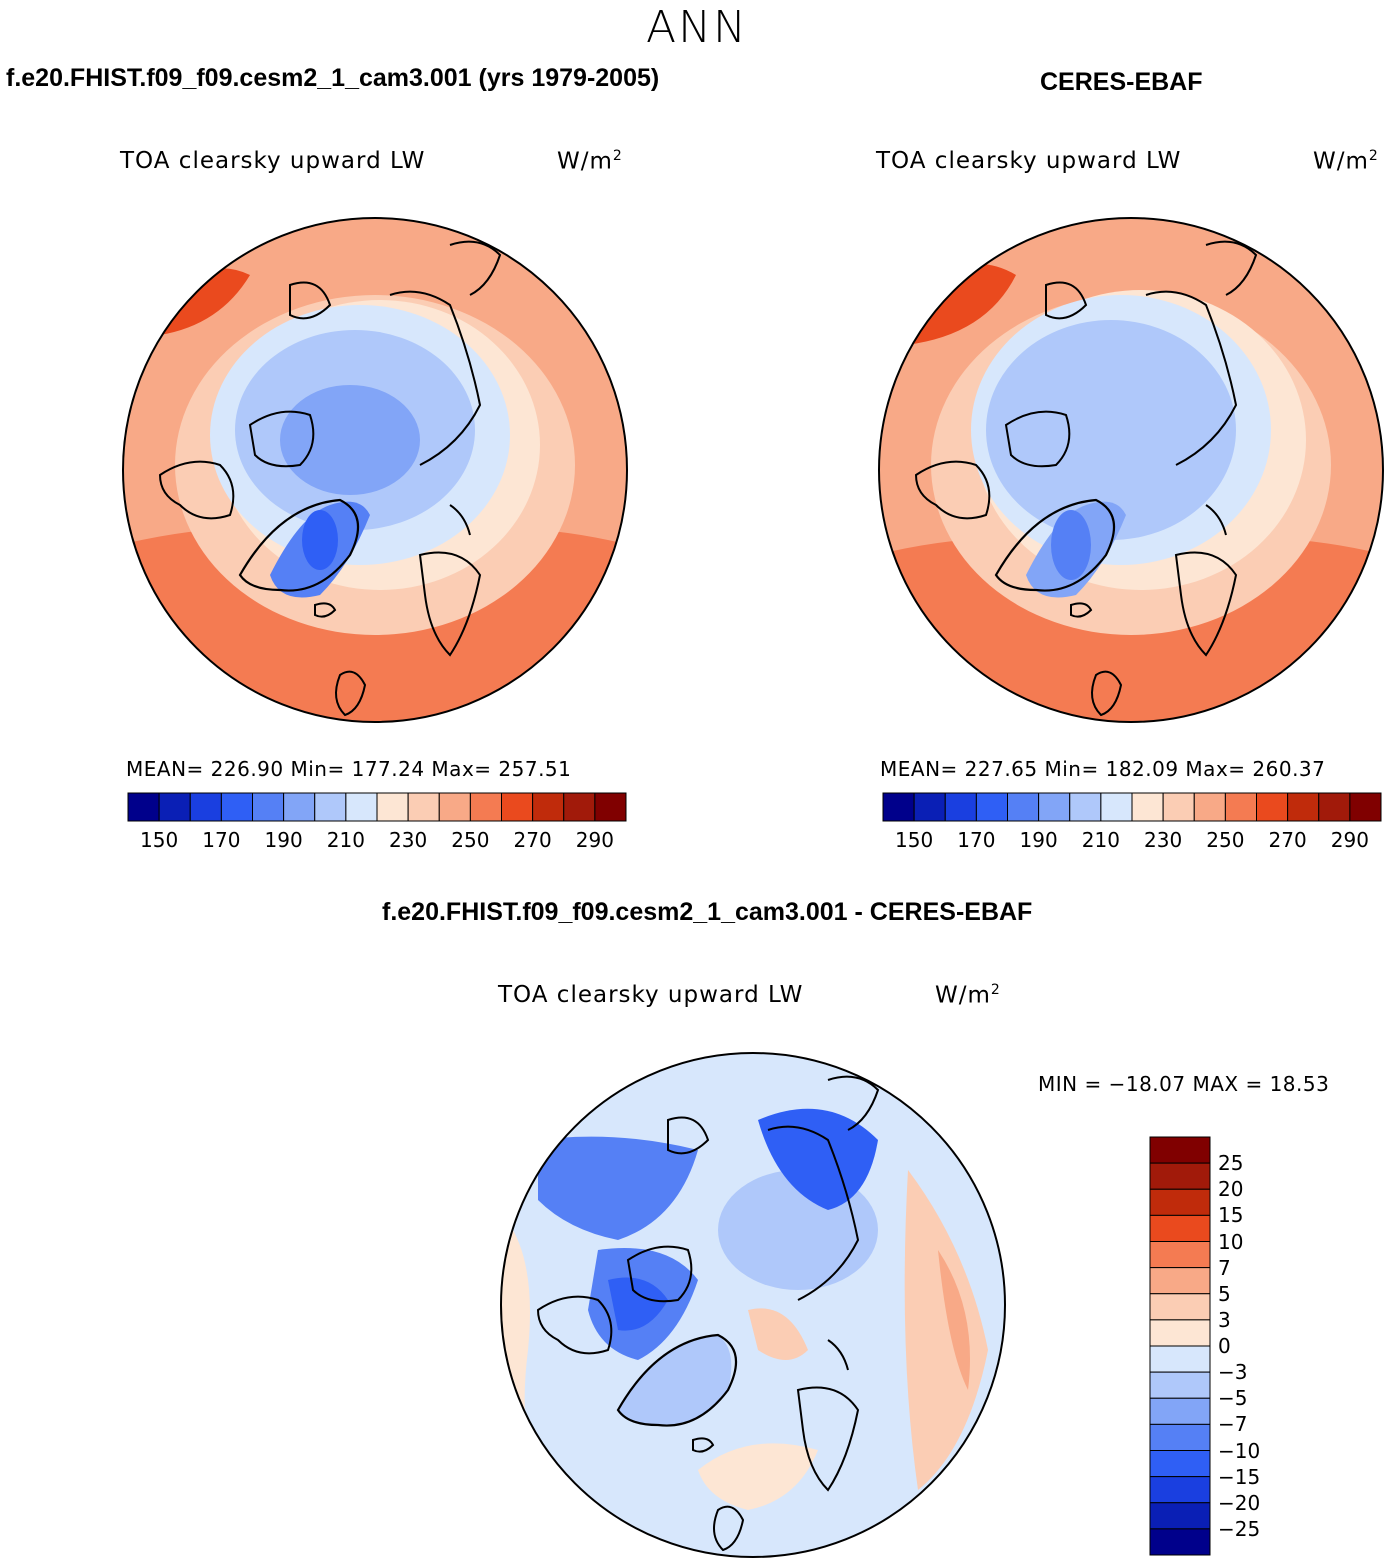  Describe the element at coordinates (470, 840) in the screenshot. I see `model-colorbar-tick-label: 250` at that location.